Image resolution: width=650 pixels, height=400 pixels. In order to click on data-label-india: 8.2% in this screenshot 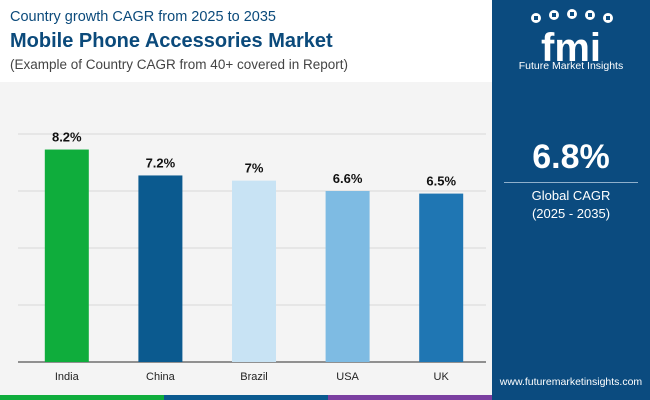, I will do `click(67, 137)`.